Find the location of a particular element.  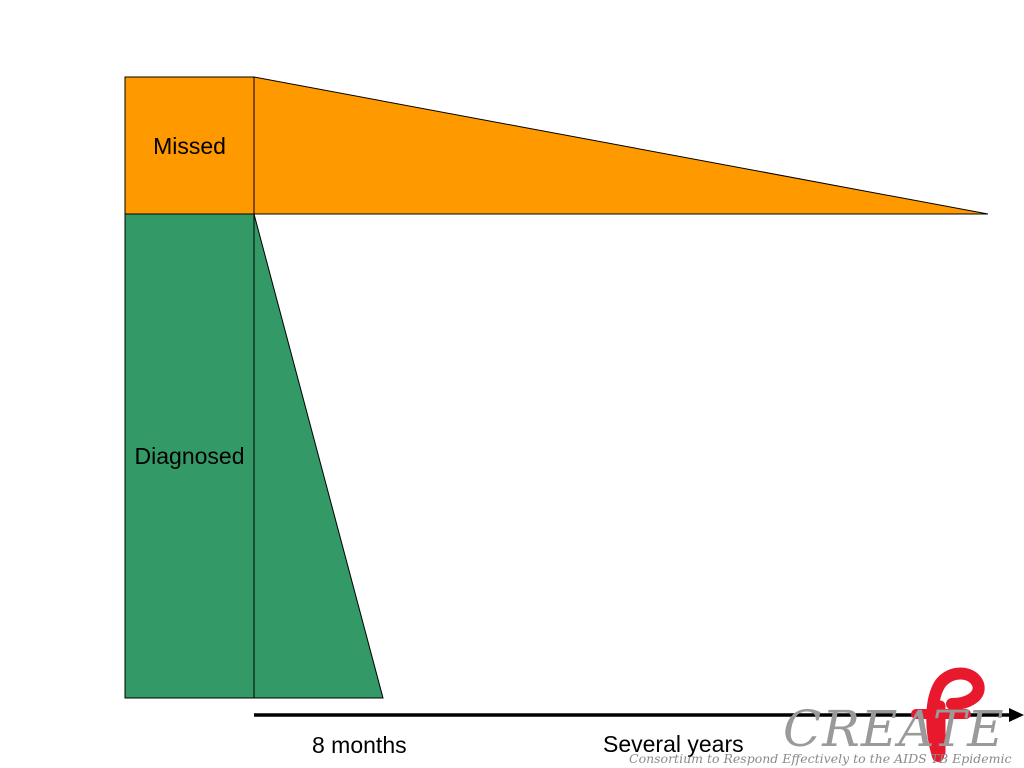

create-logo-ribbon is located at coordinates (948, 714).